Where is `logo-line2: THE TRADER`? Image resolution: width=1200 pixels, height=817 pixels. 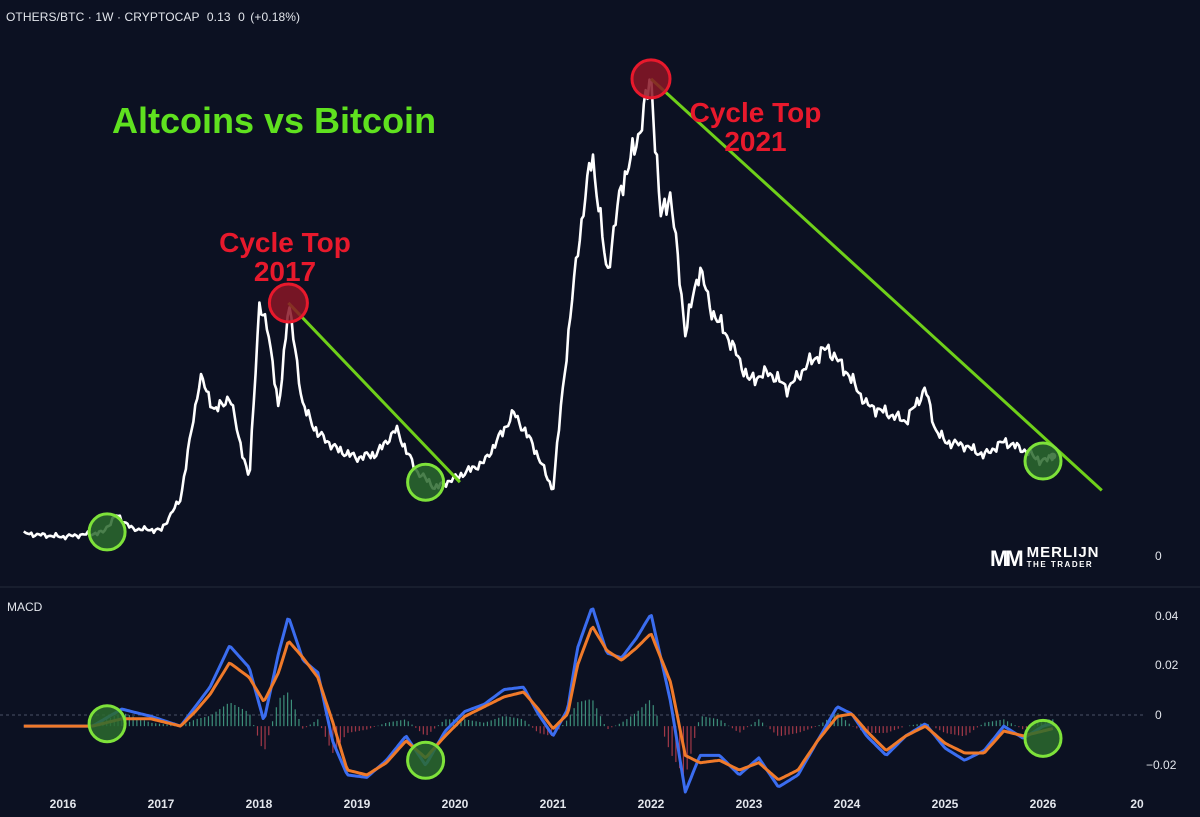
logo-line2: THE TRADER is located at coordinates (1060, 564).